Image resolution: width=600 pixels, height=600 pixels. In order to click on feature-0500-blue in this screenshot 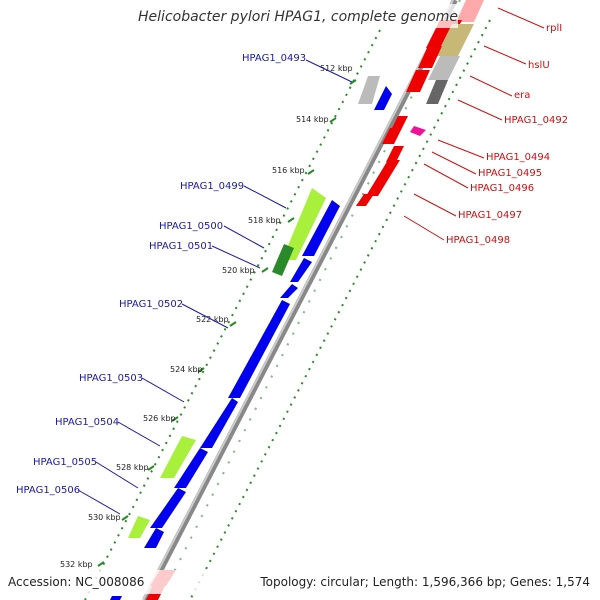, I will do `click(321, 228)`.